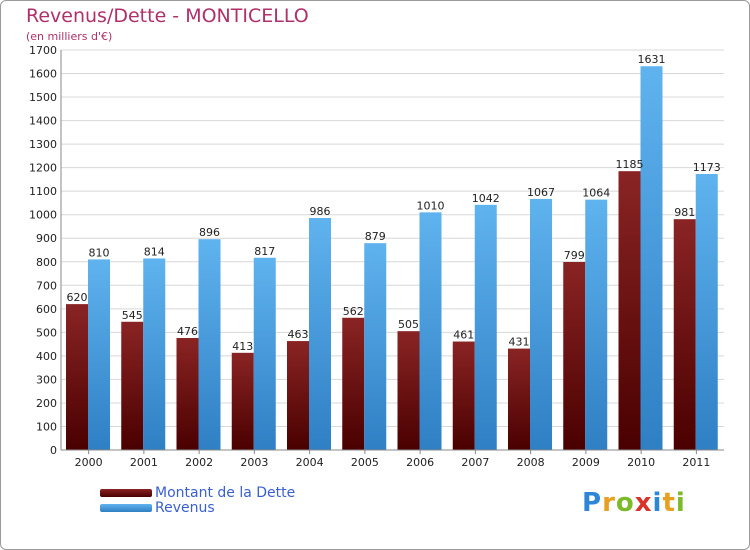  What do you see at coordinates (43, 191) in the screenshot?
I see `y-tick-label: 1100` at bounding box center [43, 191].